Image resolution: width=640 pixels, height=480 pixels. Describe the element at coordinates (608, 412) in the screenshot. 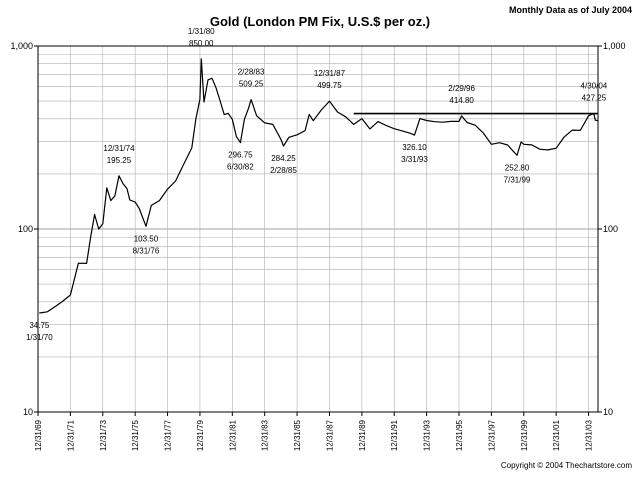

I see `y-tick-label-right: 10` at that location.